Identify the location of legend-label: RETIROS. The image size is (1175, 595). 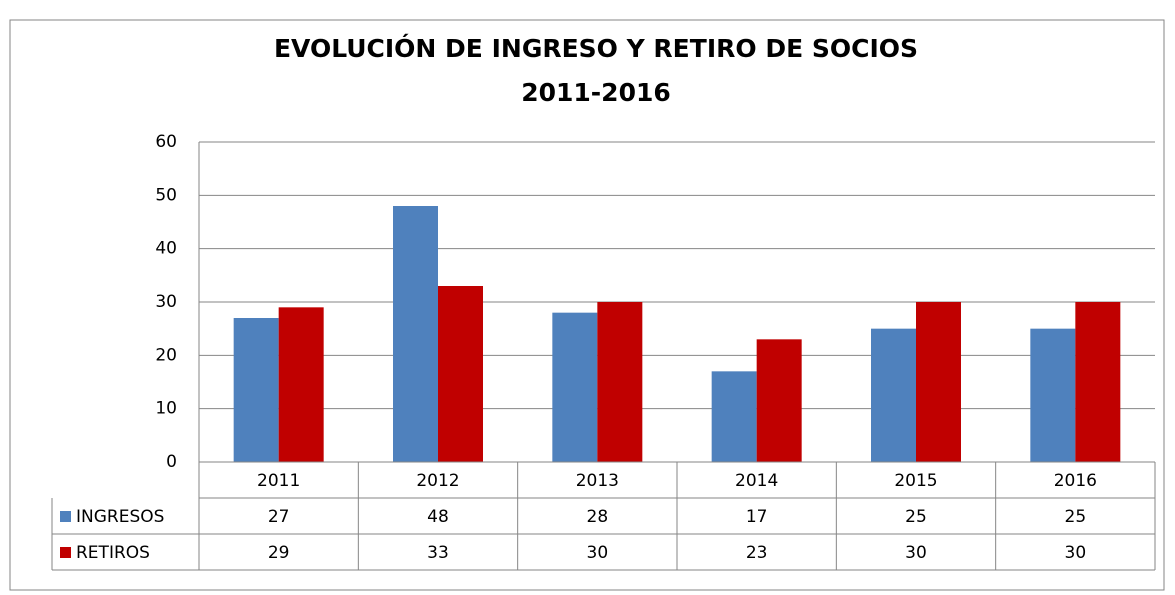
(113, 553).